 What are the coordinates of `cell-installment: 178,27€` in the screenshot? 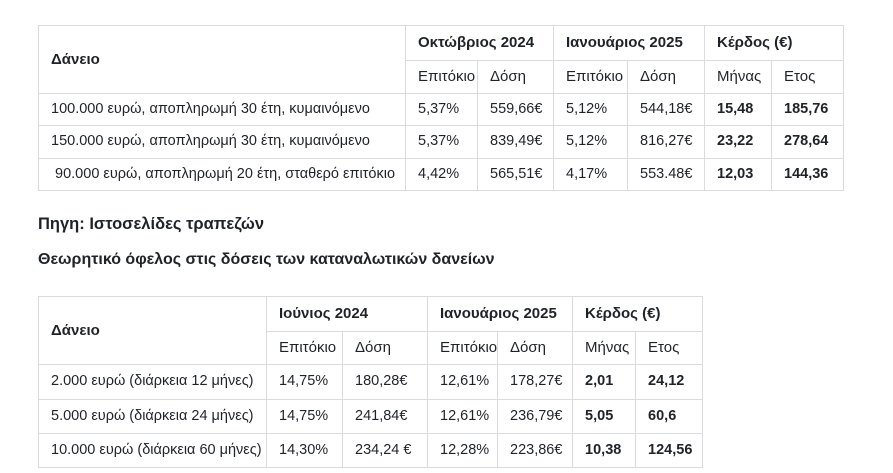 It's located at (535, 382).